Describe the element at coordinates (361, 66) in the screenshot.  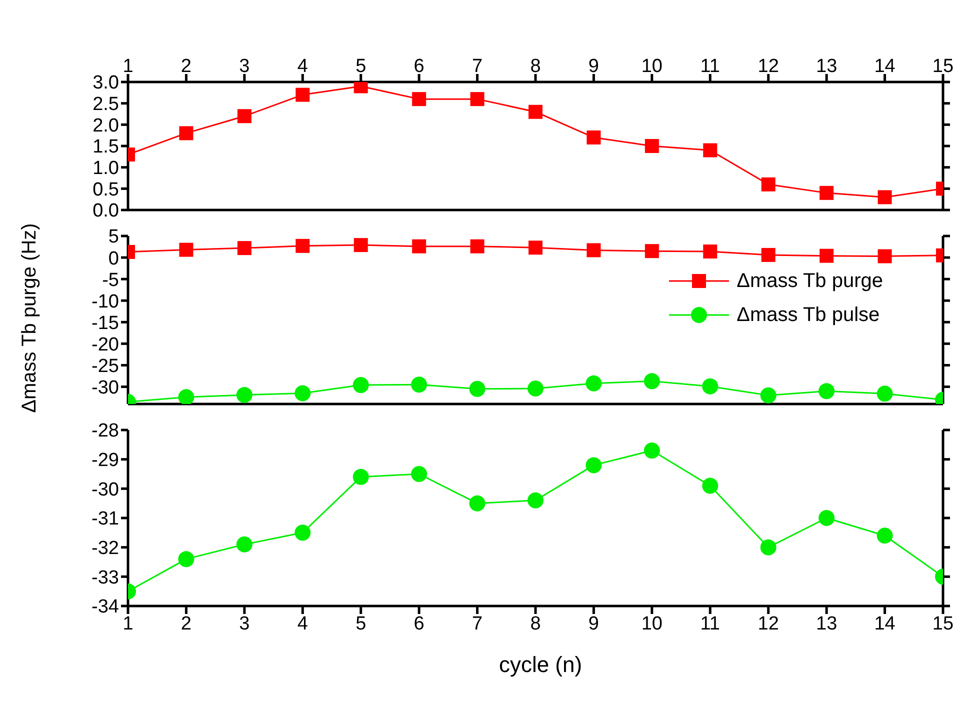
I see `x2-tick-label: 5` at that location.